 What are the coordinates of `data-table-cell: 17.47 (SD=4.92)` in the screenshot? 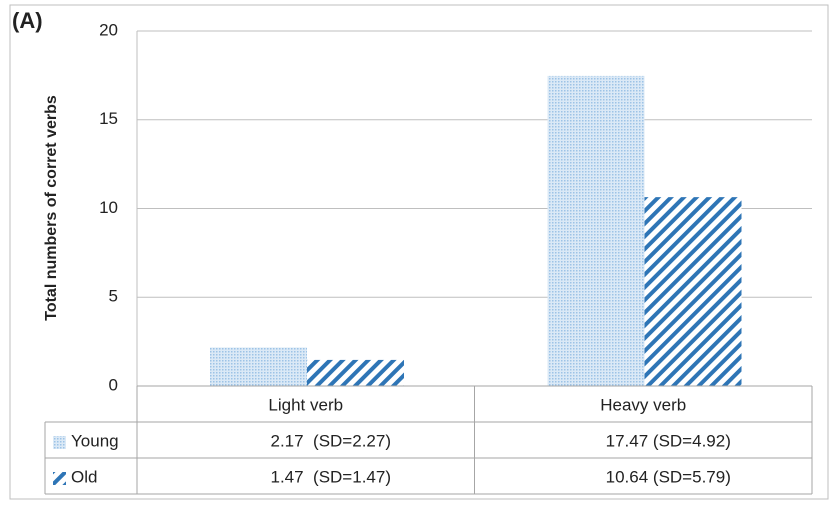 It's located at (668, 440).